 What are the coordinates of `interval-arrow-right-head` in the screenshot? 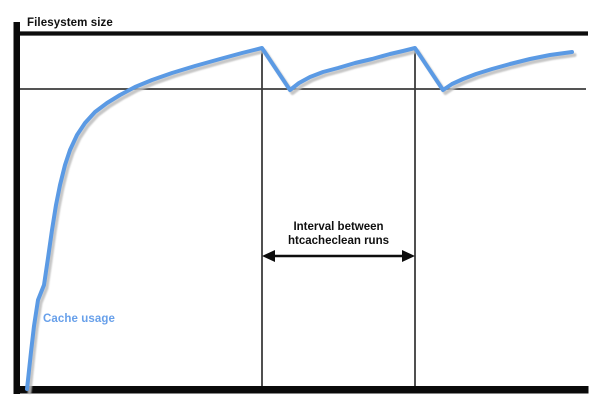 It's located at (408, 256).